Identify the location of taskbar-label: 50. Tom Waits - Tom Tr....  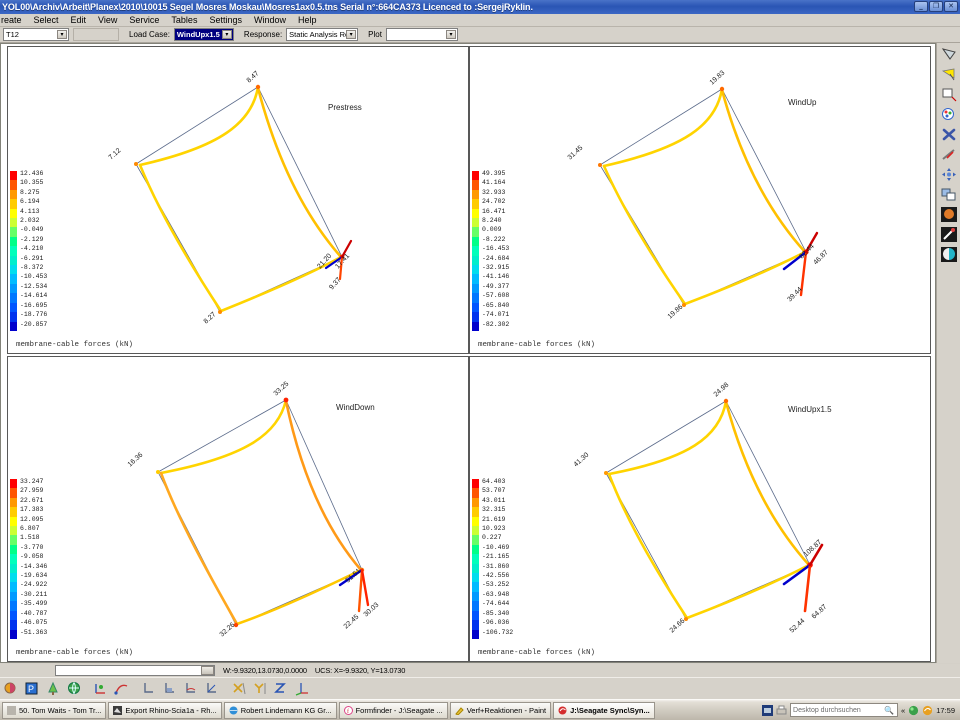
(60, 710).